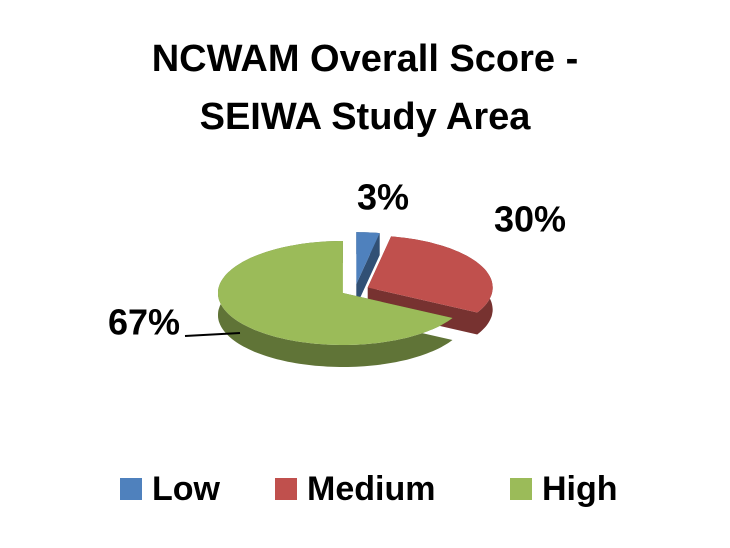 This screenshot has width=730, height=548. What do you see at coordinates (144, 322) in the screenshot?
I see `data-label: 67%` at bounding box center [144, 322].